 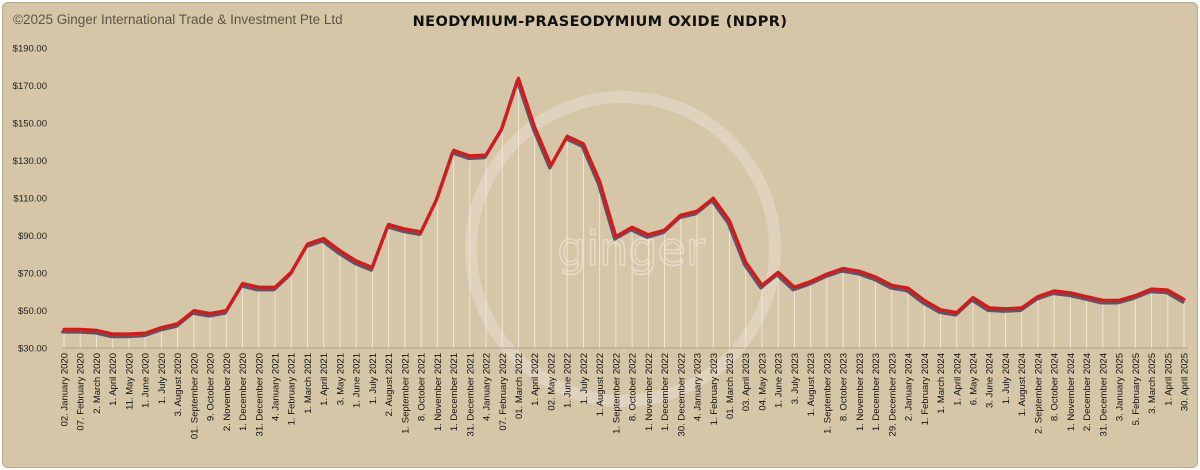 I want to click on x-tick-label: 30. December 2022, so click(x=681, y=394).